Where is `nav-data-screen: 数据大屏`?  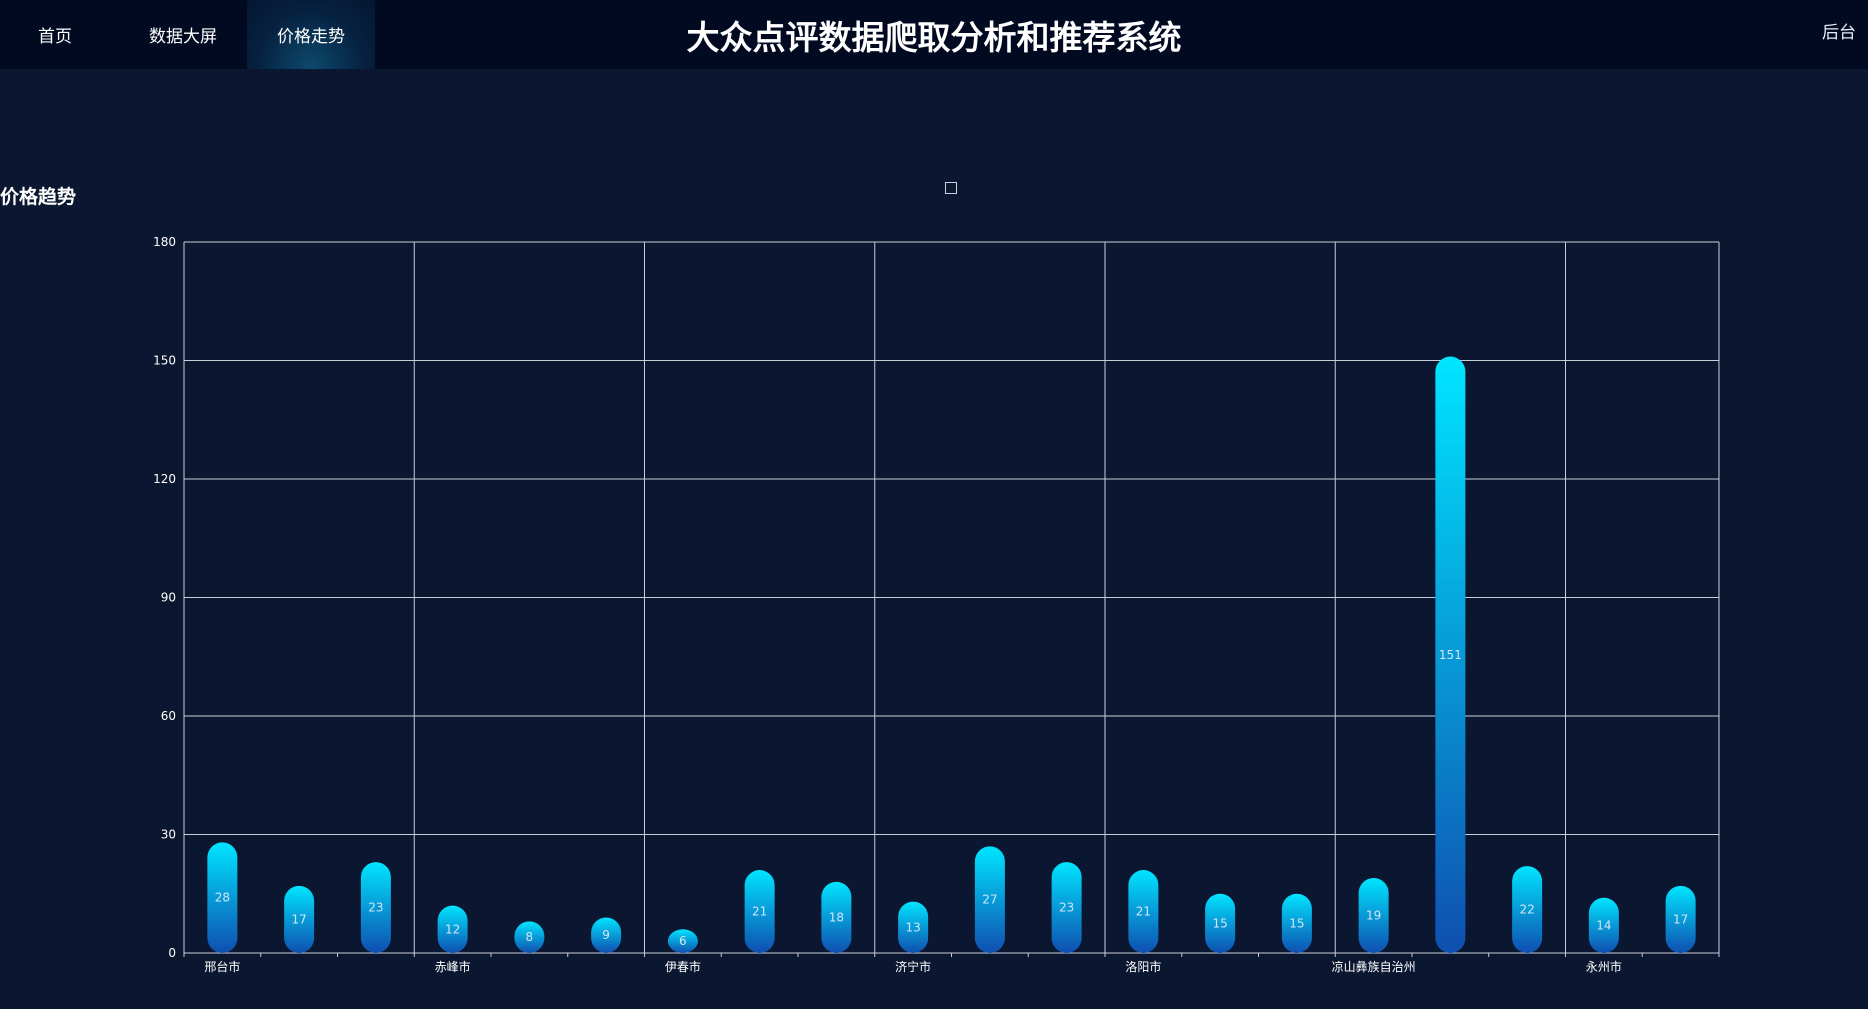 nav-data-screen: 数据大屏 is located at coordinates (183, 37).